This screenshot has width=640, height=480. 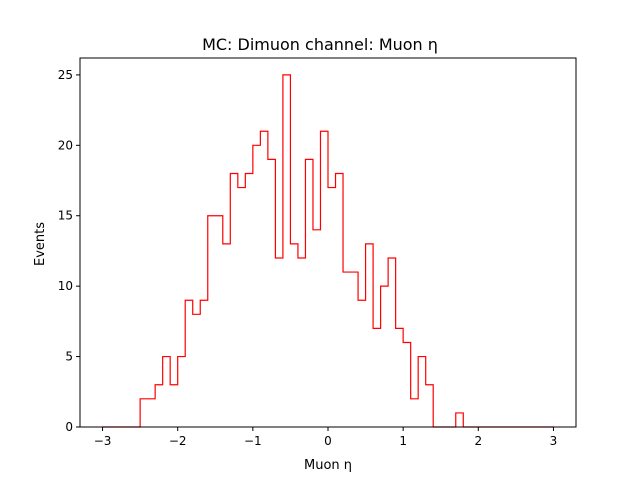 I want to click on y-tick-label: 25, so click(x=65, y=75).